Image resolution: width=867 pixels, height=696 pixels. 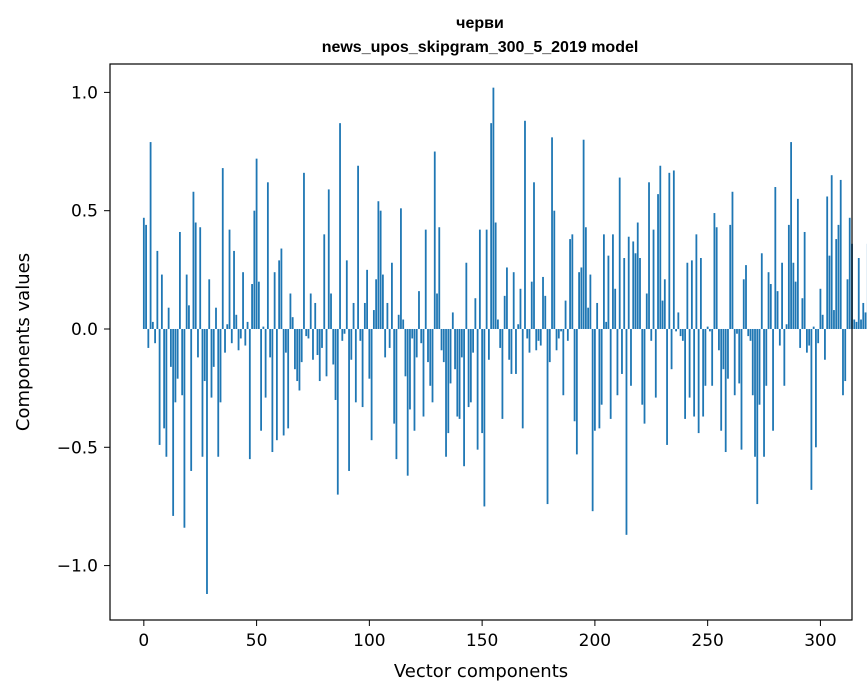 What do you see at coordinates (23, 342) in the screenshot?
I see `y-axis-label: Components values` at bounding box center [23, 342].